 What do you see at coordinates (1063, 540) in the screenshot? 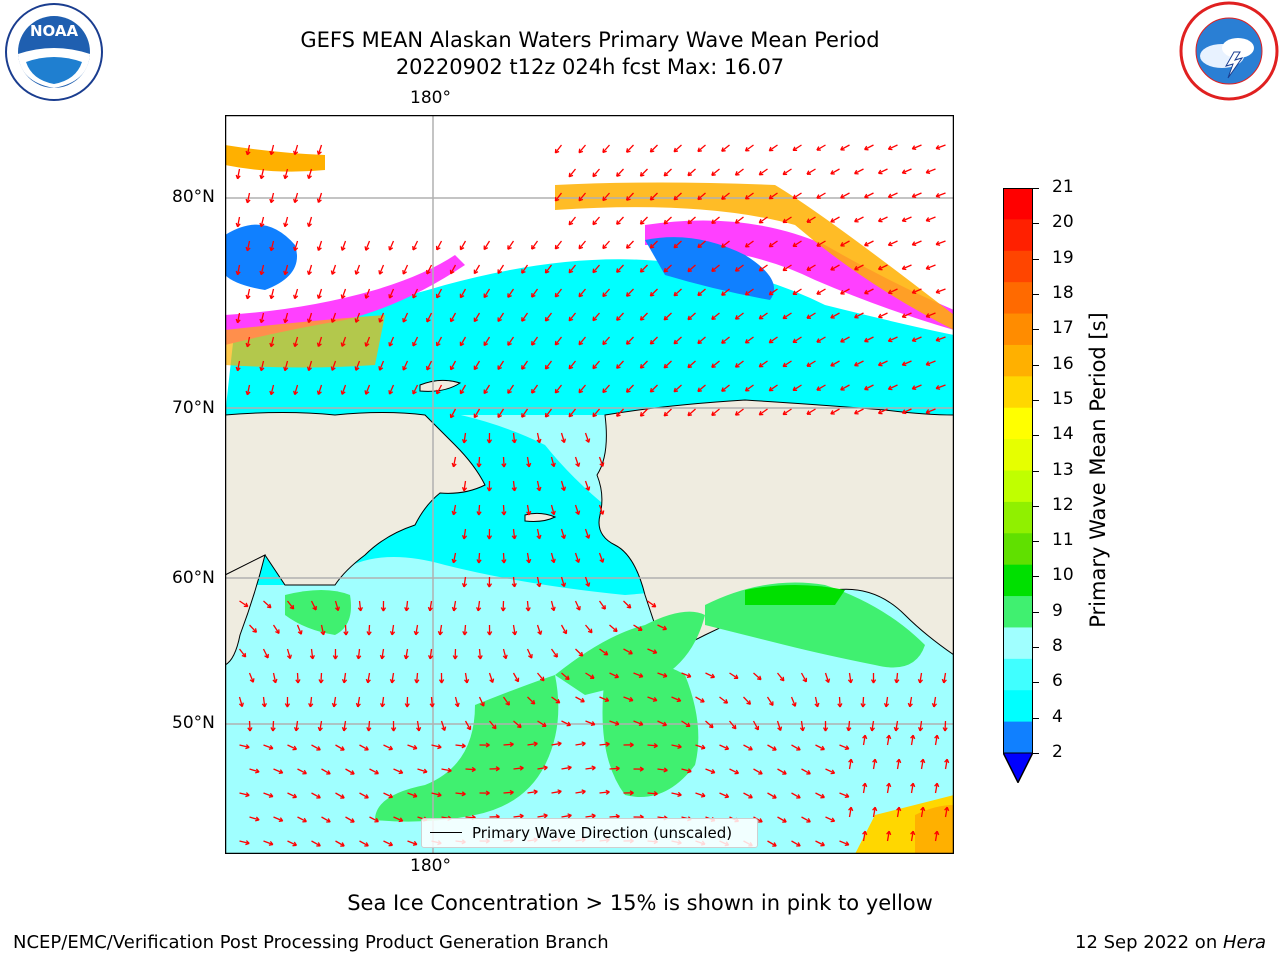
I see `colorbar-tick-label: 11` at bounding box center [1063, 540].